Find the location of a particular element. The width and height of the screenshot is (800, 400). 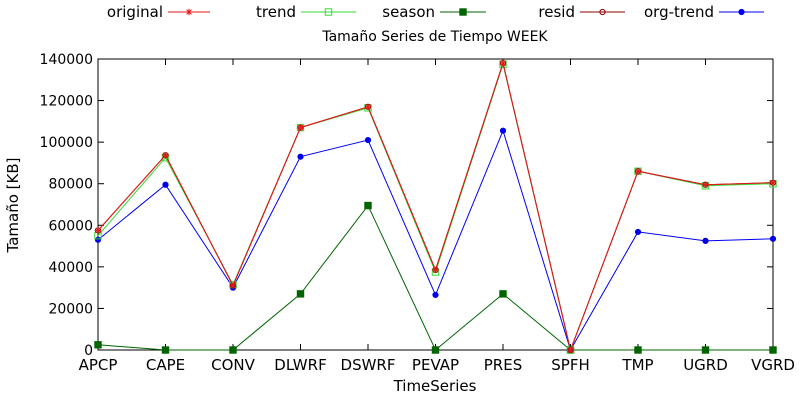

x-axis-label: TimeSeries is located at coordinates (435, 386).